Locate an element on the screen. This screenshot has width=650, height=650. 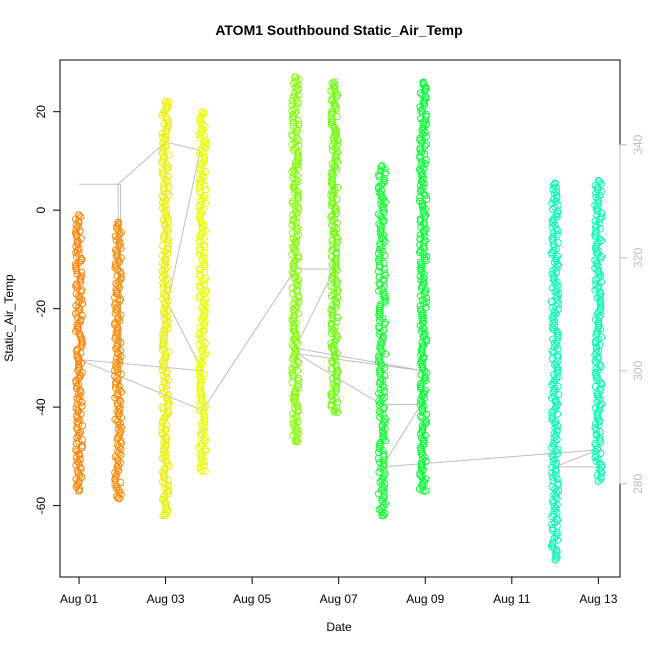
y-tick-label: 20 is located at coordinates (41, 112).